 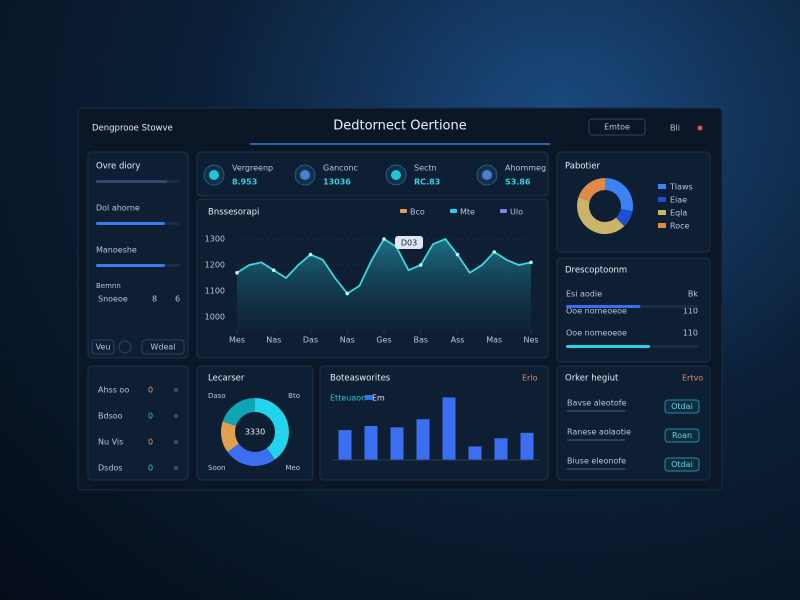 I want to click on kpi-value: 13036, so click(x=337, y=182).